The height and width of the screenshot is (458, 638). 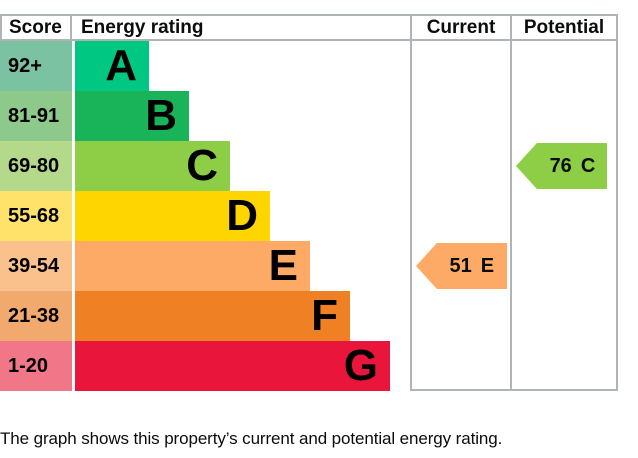 What do you see at coordinates (283, 265) in the screenshot?
I see `band-letter-e: E` at bounding box center [283, 265].